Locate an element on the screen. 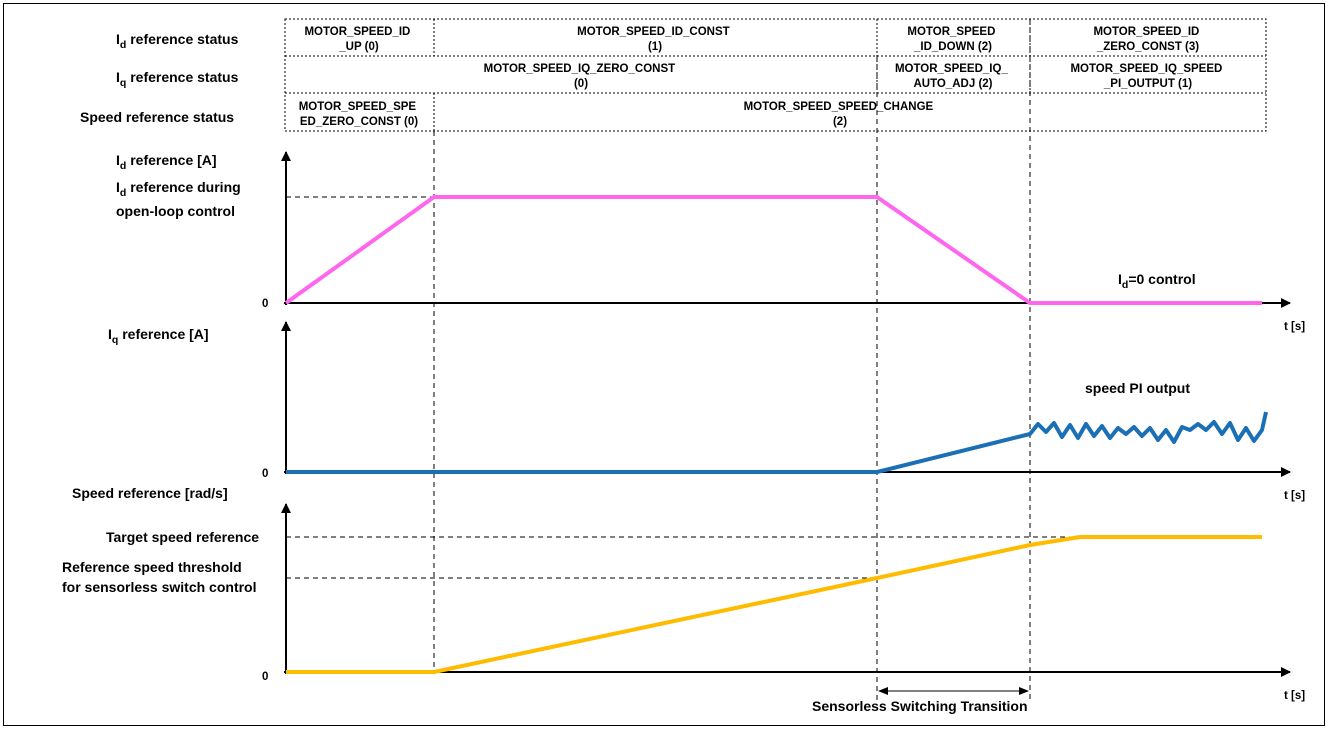  iq-ylabel: Iq reference [A] is located at coordinates (158, 336).